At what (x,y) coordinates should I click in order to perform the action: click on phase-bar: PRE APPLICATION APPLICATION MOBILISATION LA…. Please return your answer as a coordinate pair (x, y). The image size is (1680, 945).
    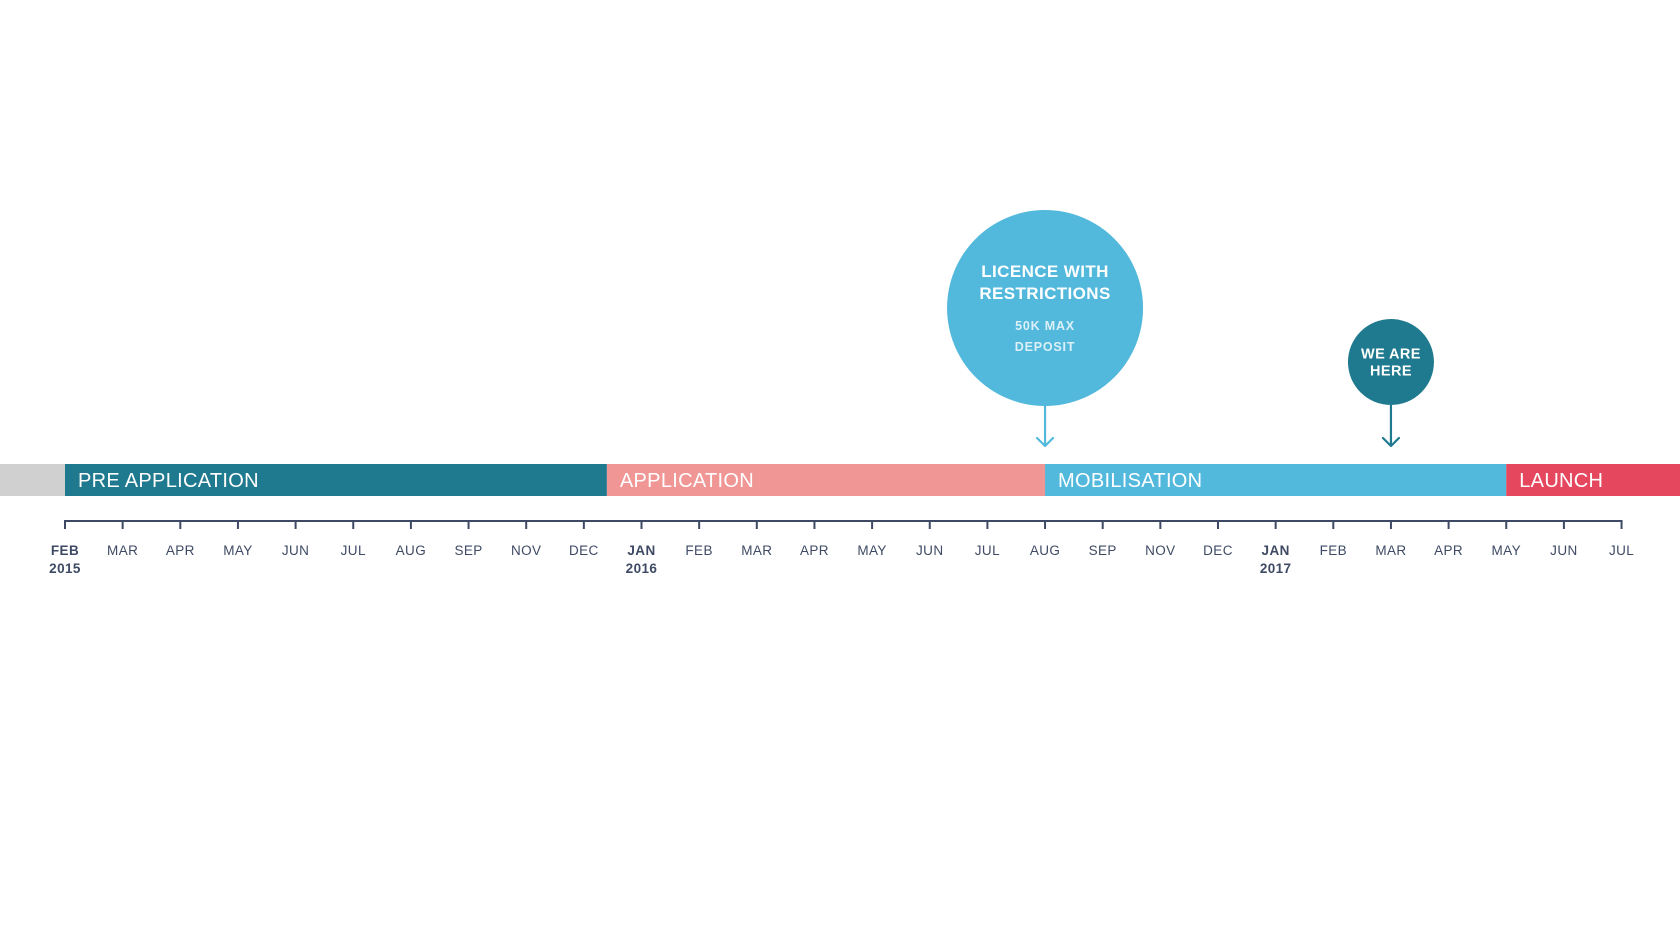
    Looking at the image, I should click on (840, 480).